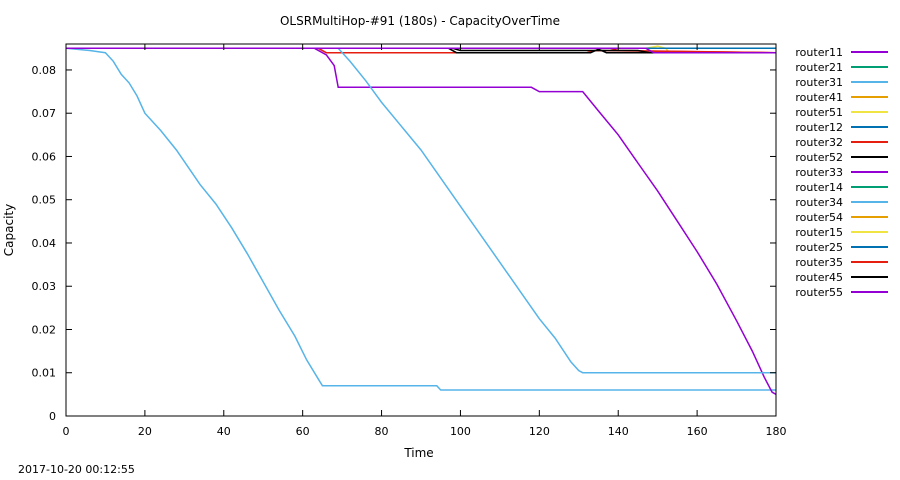 This screenshot has height=480, width=900. I want to click on y-tick-label: 0.07, so click(44, 113).